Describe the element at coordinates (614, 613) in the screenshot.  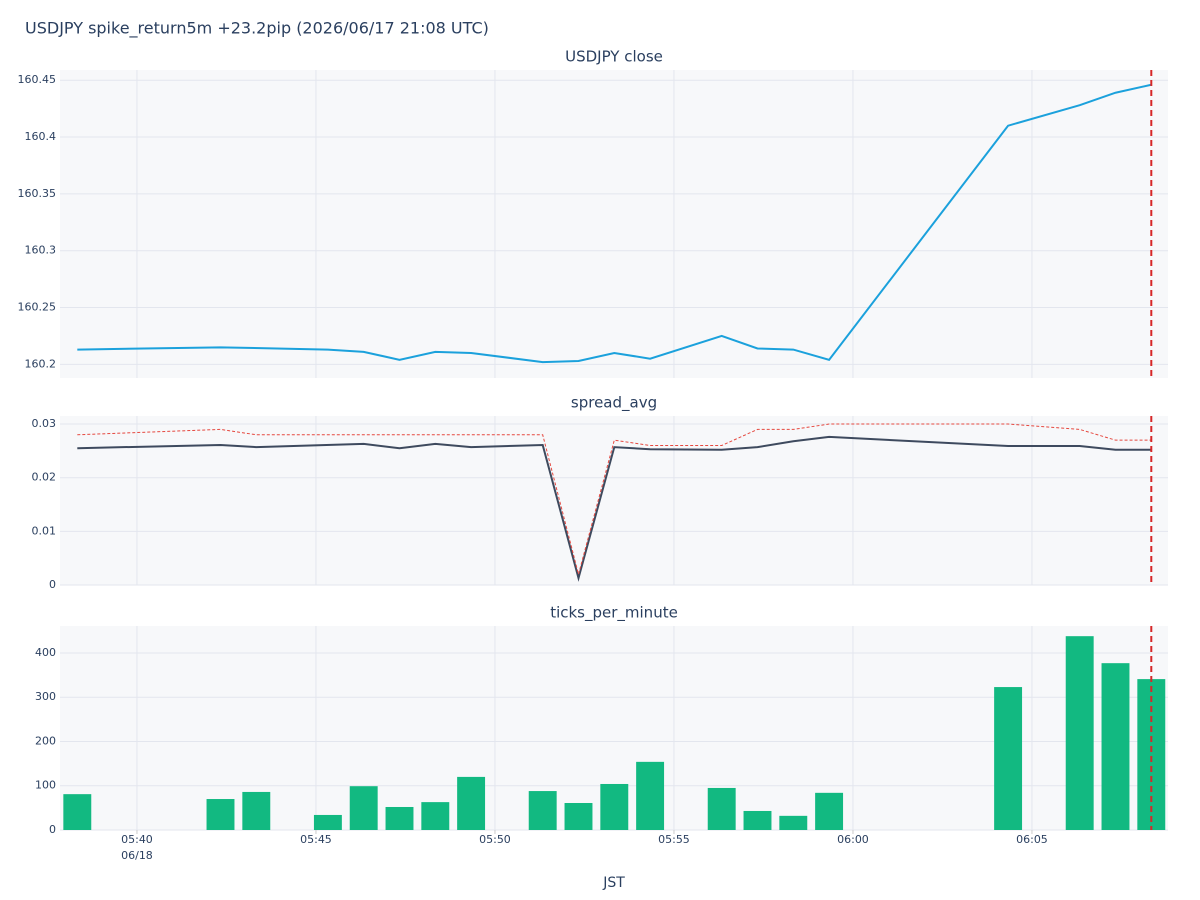
I see `panel-title: ticks_per_minute` at that location.